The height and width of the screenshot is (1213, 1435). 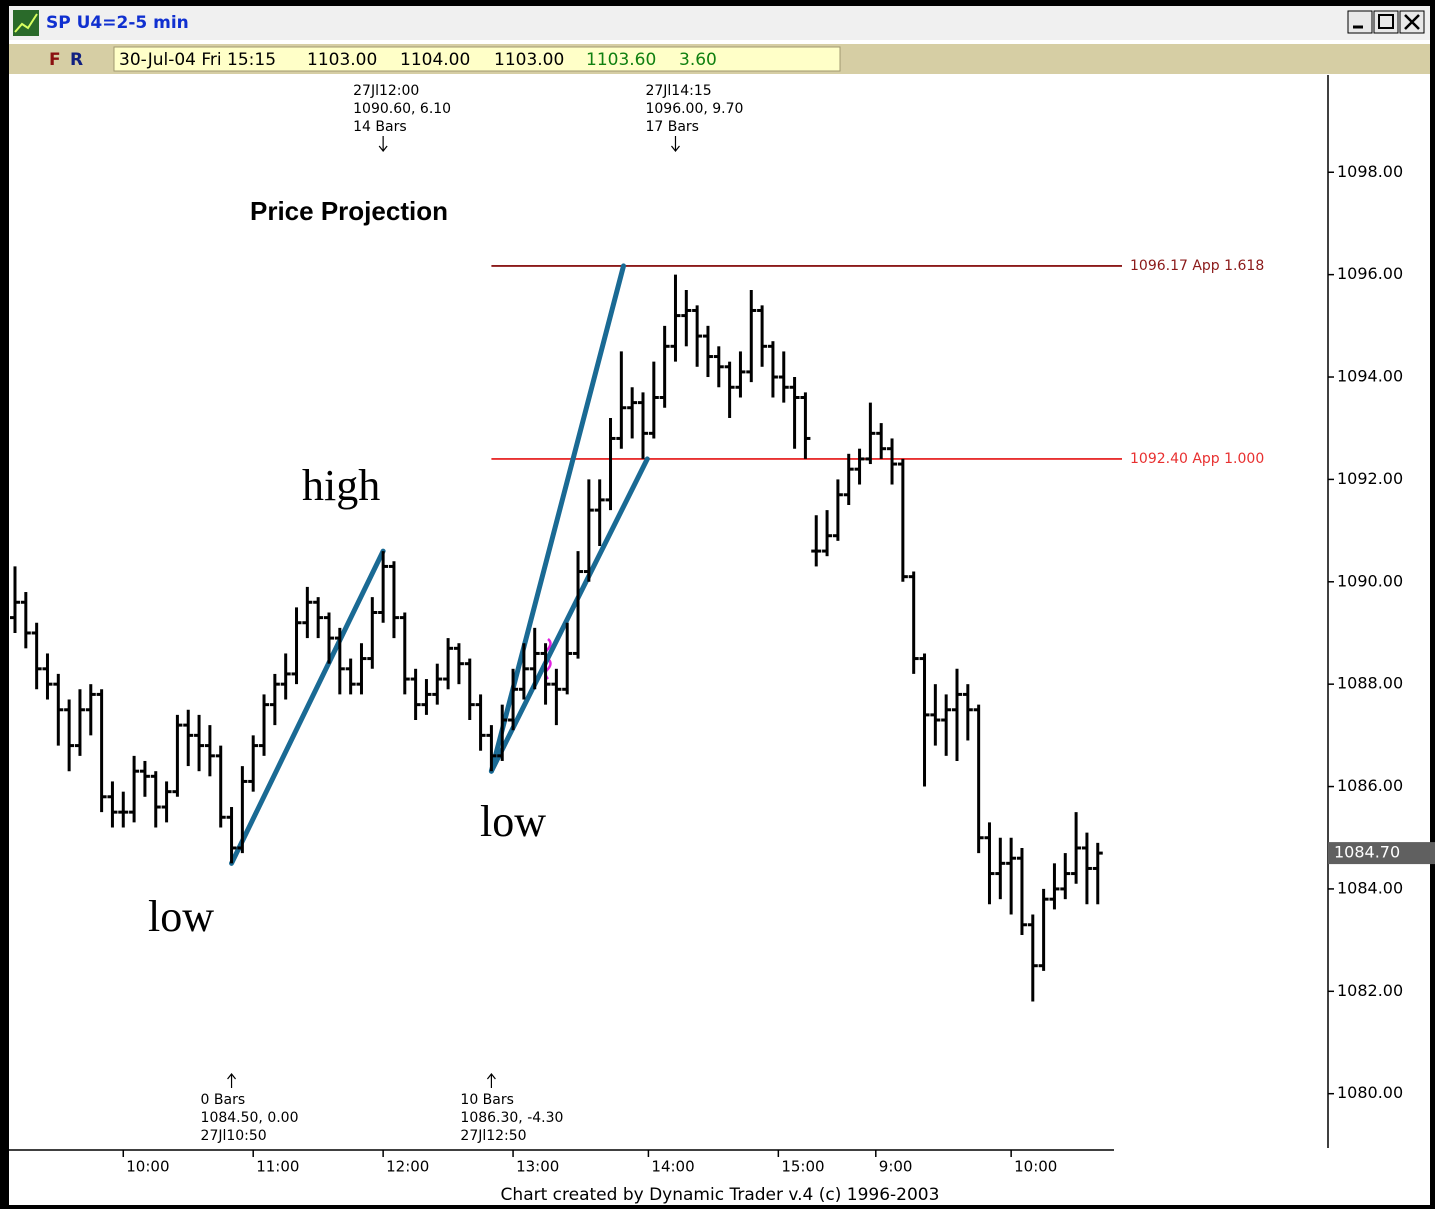 I want to click on x-tick-label: 15:00, so click(x=802, y=1167).